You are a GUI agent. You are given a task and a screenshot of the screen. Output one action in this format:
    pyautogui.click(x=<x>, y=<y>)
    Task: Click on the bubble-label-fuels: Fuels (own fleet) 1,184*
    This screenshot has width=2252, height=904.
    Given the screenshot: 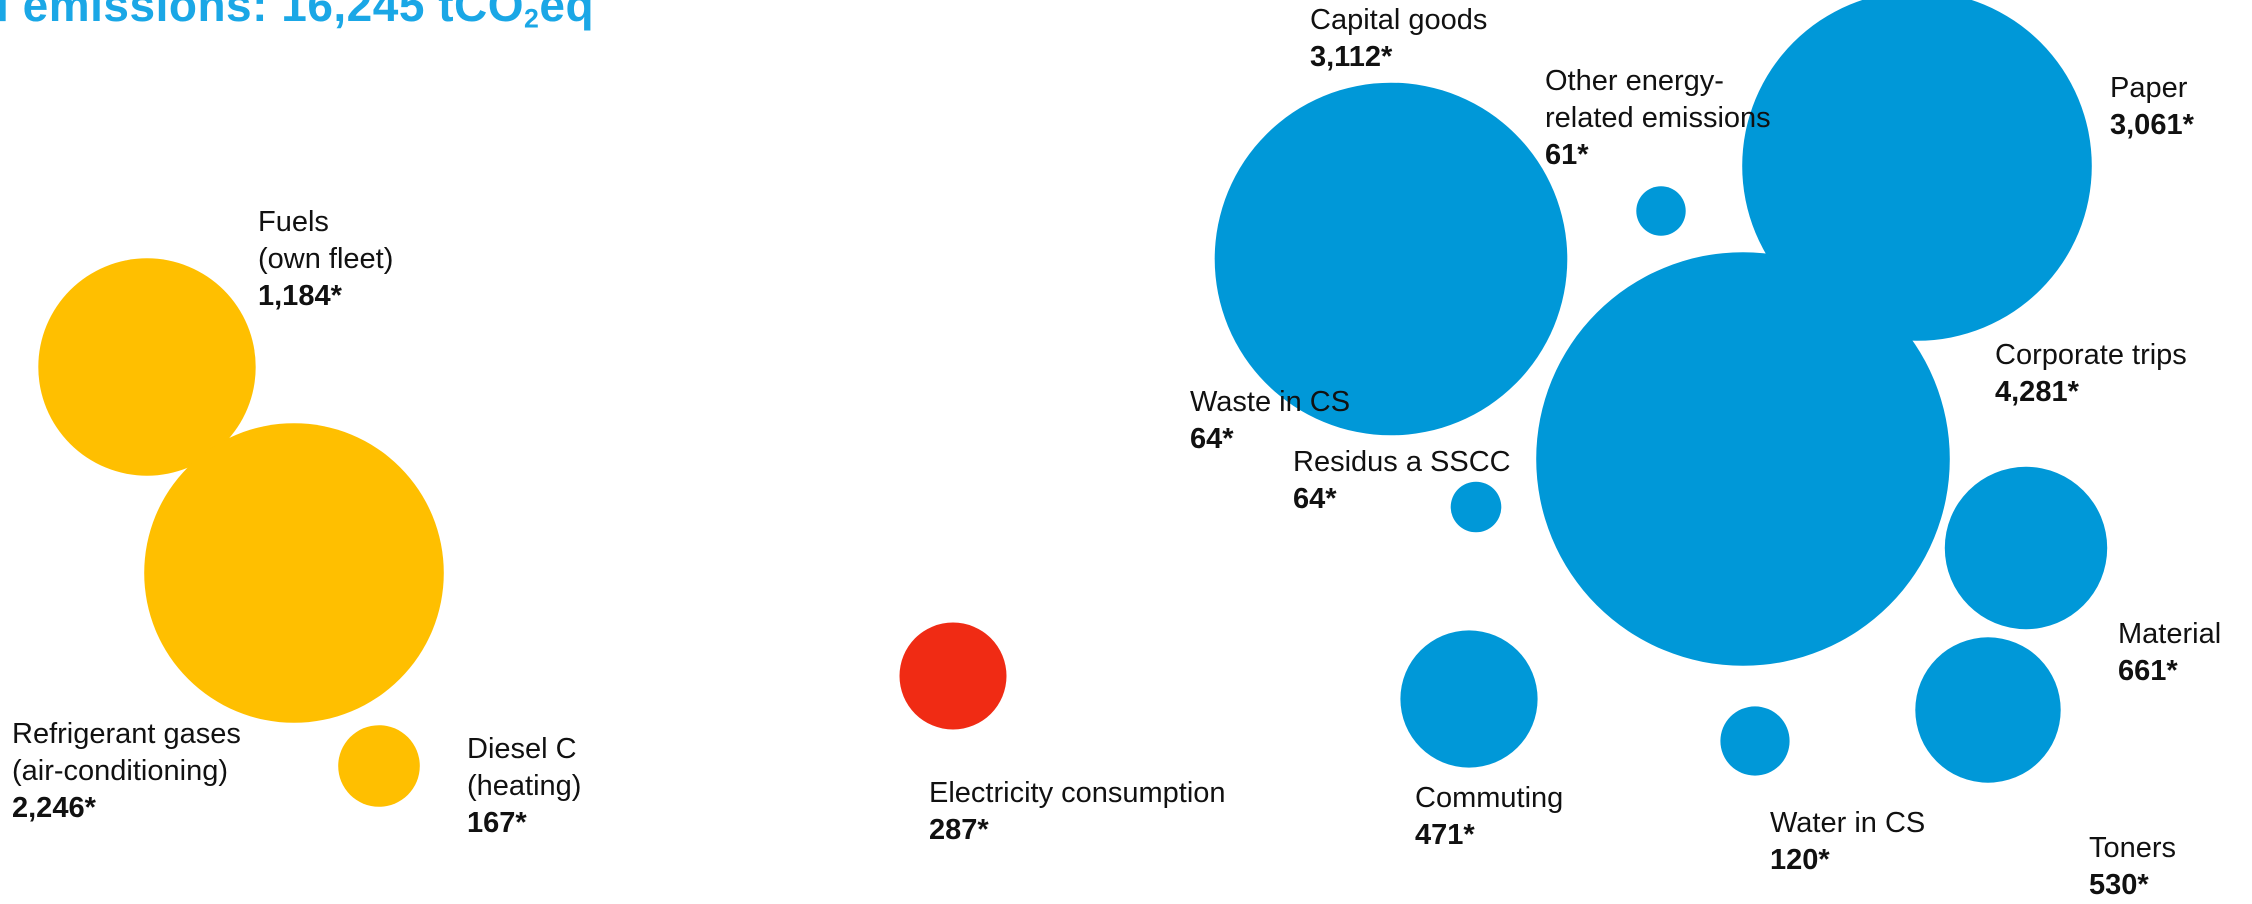 What is the action you would take?
    pyautogui.click(x=325, y=259)
    